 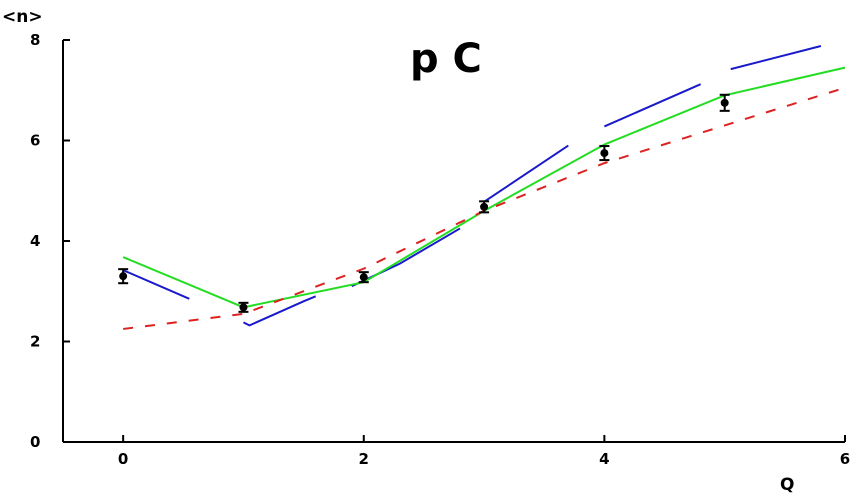 What do you see at coordinates (845, 459) in the screenshot?
I see `x-tick-label: 6` at bounding box center [845, 459].